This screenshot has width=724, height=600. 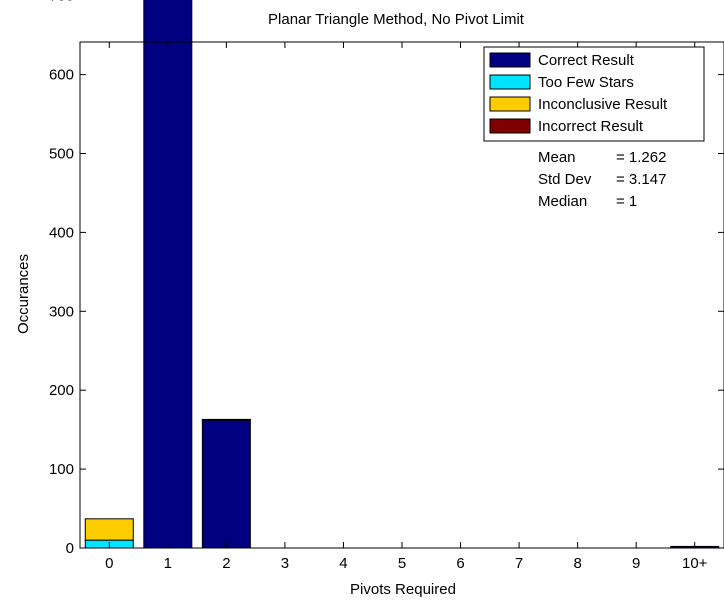 What do you see at coordinates (603, 104) in the screenshot?
I see `legend-label: Inconclusive Result` at bounding box center [603, 104].